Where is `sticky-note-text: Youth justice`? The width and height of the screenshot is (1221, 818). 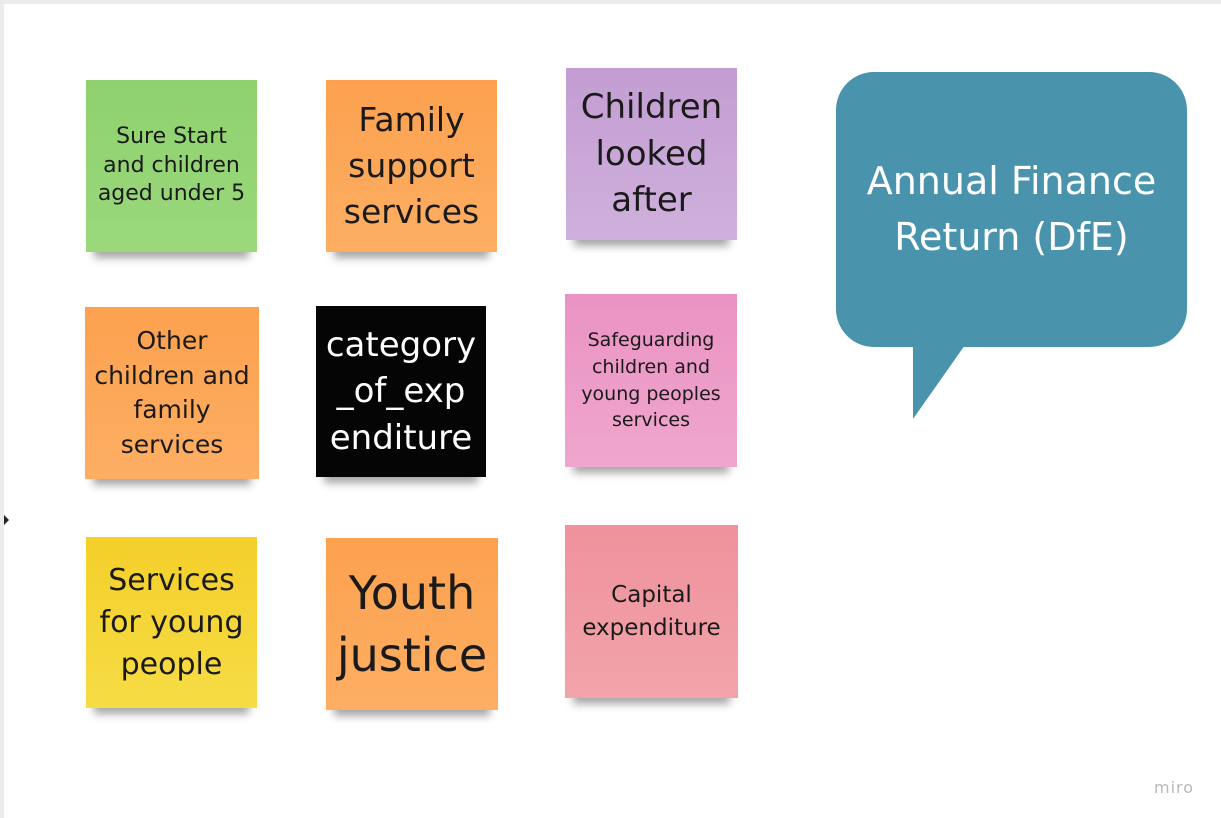 sticky-note-text: Youth justice is located at coordinates (412, 623).